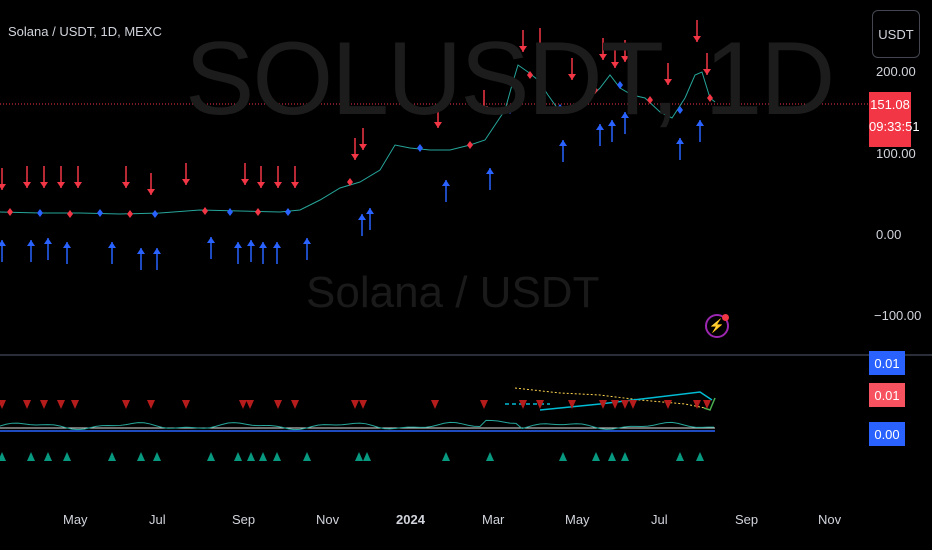 The height and width of the screenshot is (550, 932). What do you see at coordinates (887, 395) in the screenshot?
I see `indicator-value-badge: 0.01` at bounding box center [887, 395].